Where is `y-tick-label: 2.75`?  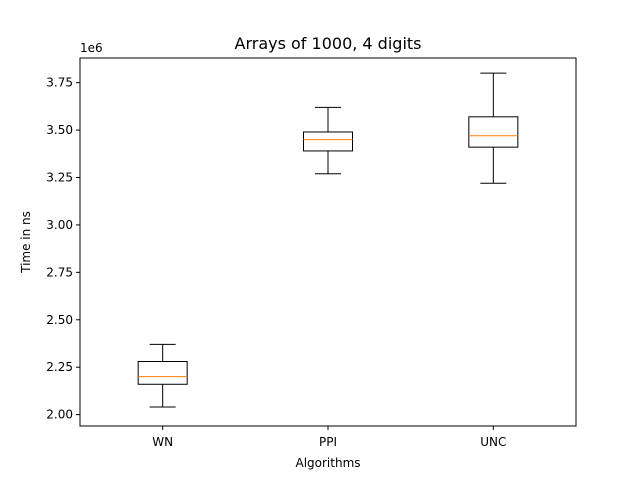 y-tick-label: 2.75 is located at coordinates (59, 272).